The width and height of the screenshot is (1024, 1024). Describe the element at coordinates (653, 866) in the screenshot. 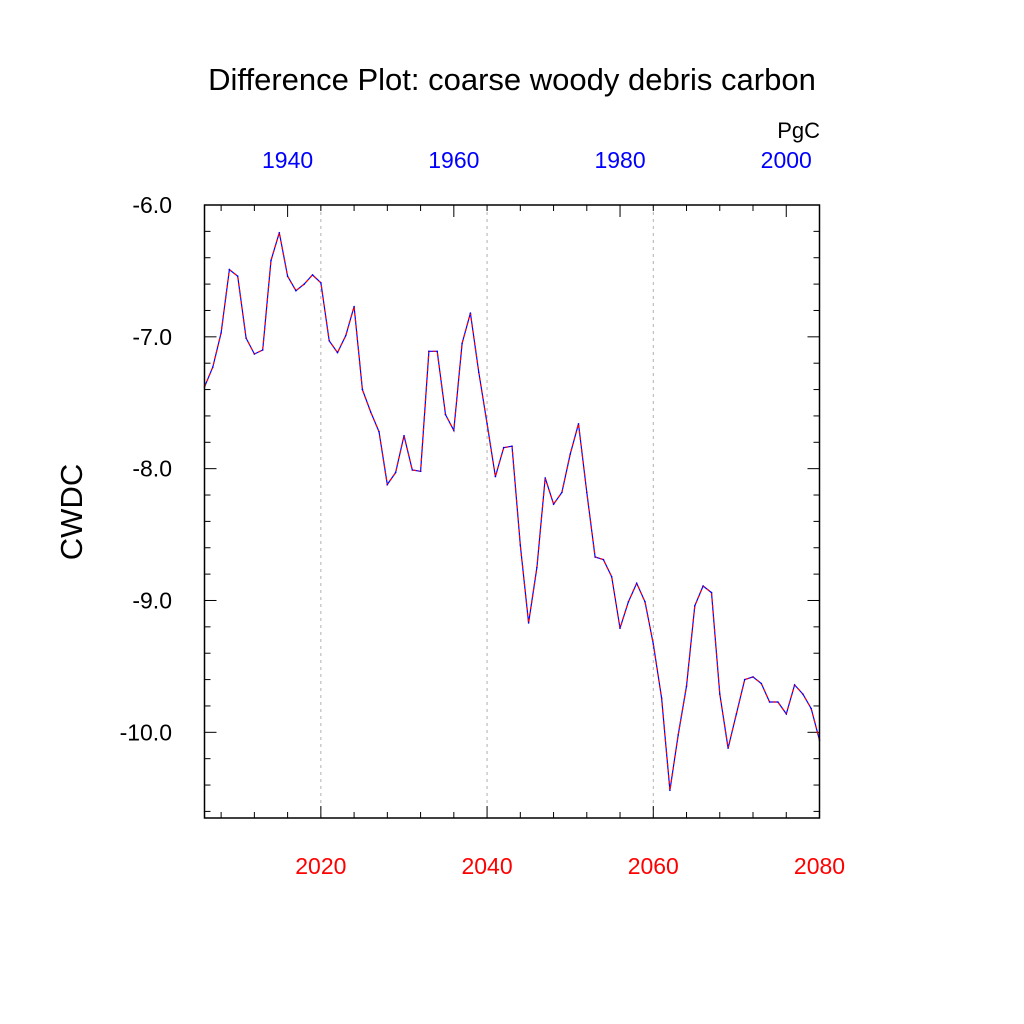

I see `x-tick-label: 2060` at that location.